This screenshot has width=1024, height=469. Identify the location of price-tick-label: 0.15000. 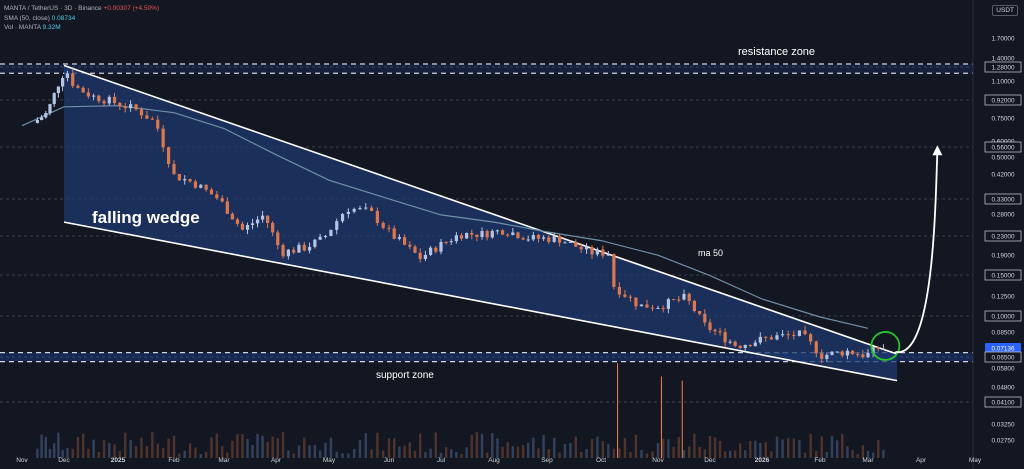
(1003, 275).